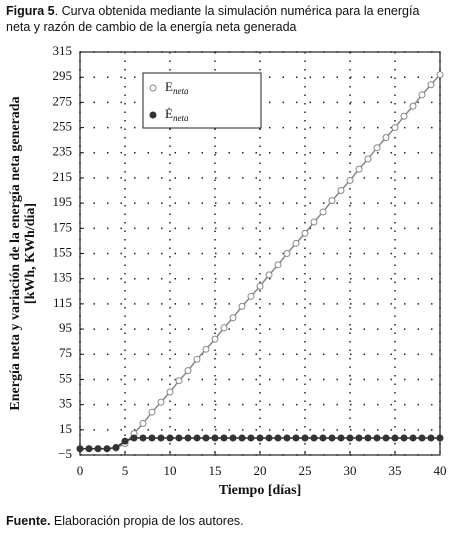 Image resolution: width=453 pixels, height=536 pixels. I want to click on legend-box, so click(202, 100).